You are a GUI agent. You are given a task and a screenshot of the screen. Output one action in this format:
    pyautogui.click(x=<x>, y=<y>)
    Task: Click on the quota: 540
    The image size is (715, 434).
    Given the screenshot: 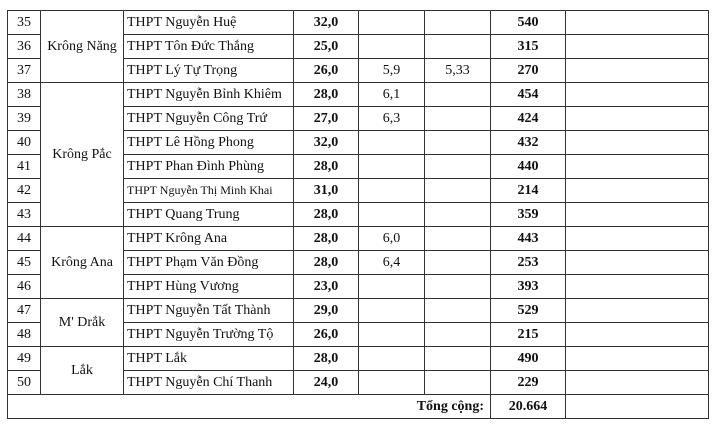 What is the action you would take?
    pyautogui.click(x=528, y=22)
    